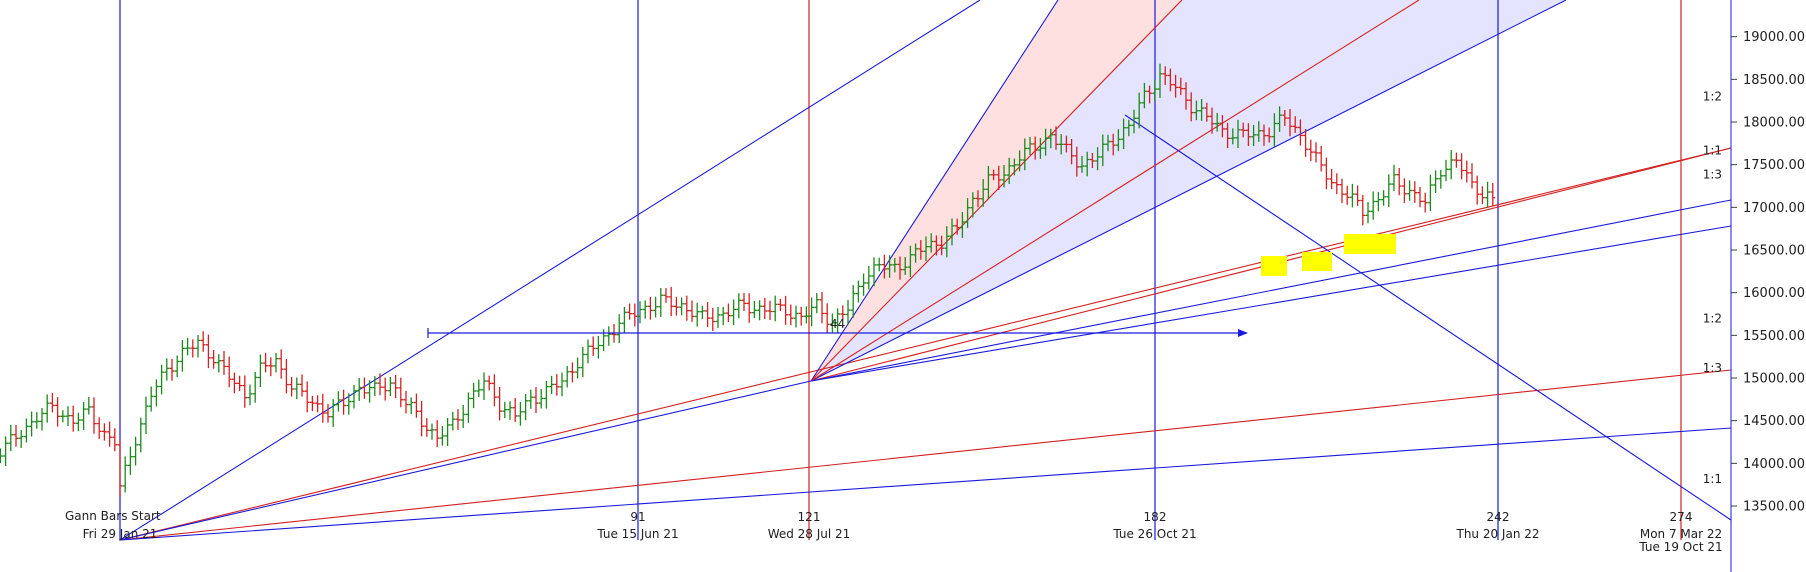 The image size is (1806, 572). Describe the element at coordinates (1774, 1) in the screenshot. I see `price-axis-label: 19500.00` at that location.